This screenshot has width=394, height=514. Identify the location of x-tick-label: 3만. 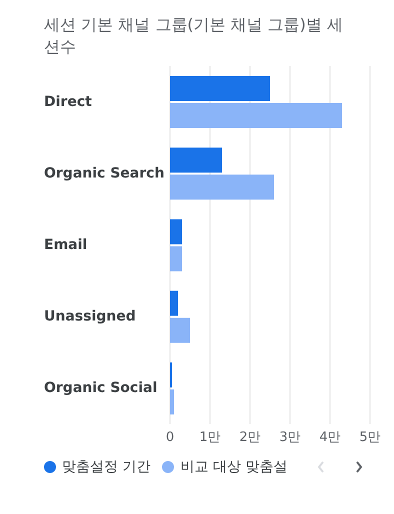
(290, 438).